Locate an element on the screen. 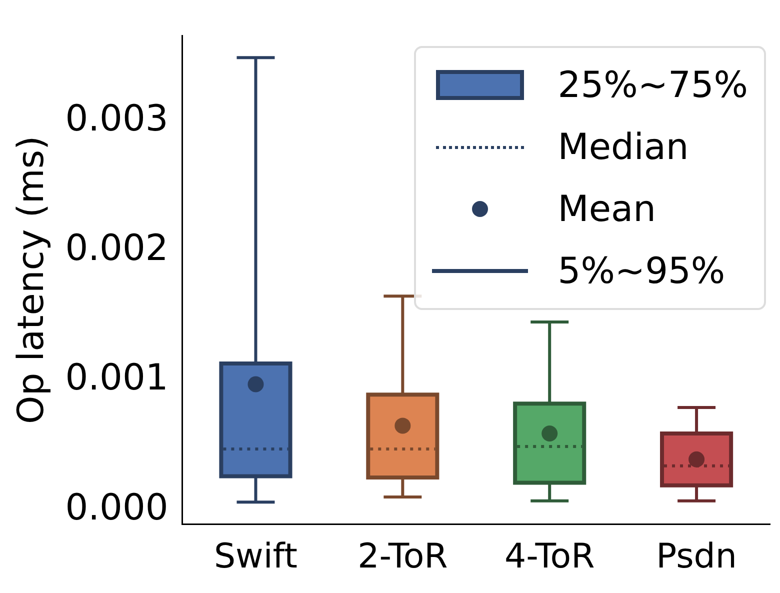 The width and height of the screenshot is (780, 593). y-tick-label: 0.001 is located at coordinates (116, 378).